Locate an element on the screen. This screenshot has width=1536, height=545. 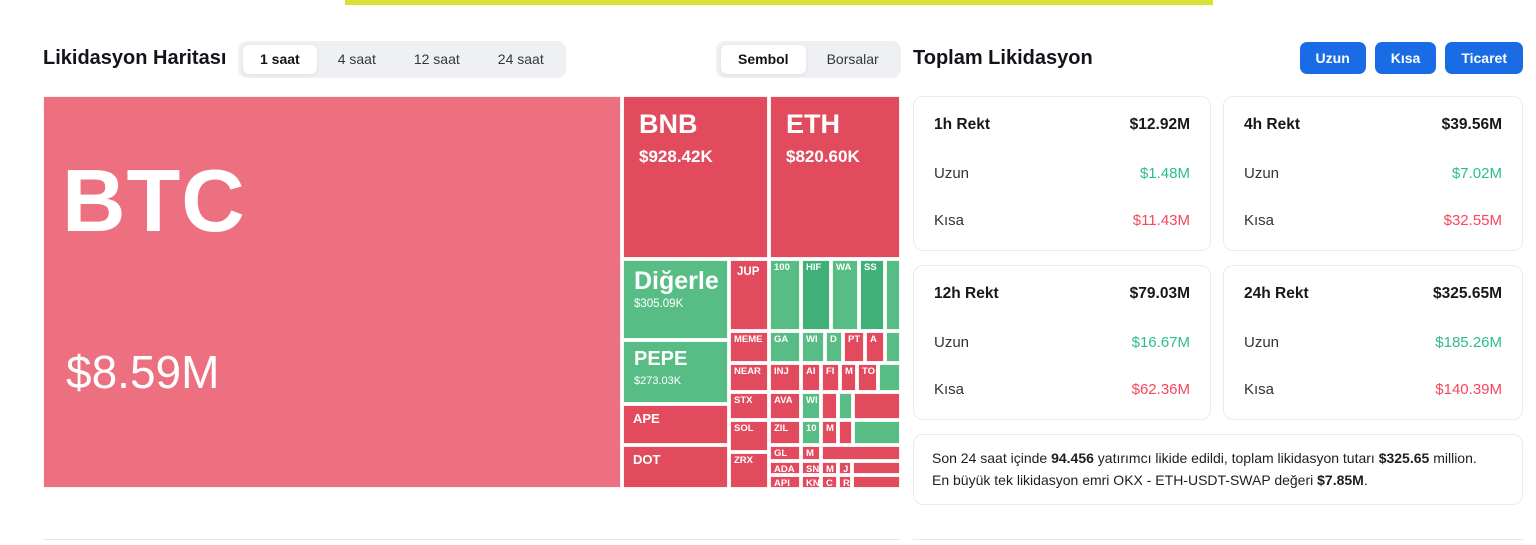
summary-text: Son 24 saat içinde is located at coordinates (992, 458).